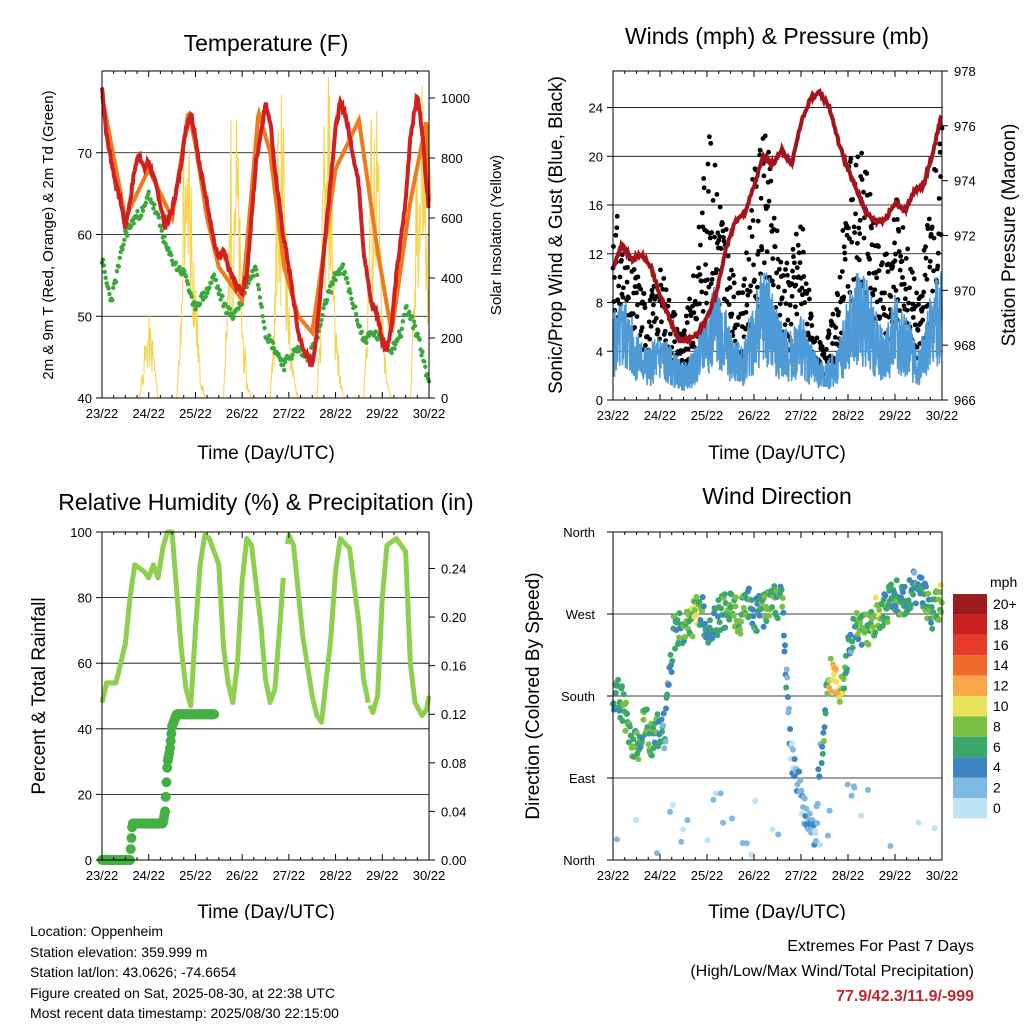 The image size is (1024, 1024). Describe the element at coordinates (453, 763) in the screenshot. I see `humidity-y2tick-label: 0.08` at that location.